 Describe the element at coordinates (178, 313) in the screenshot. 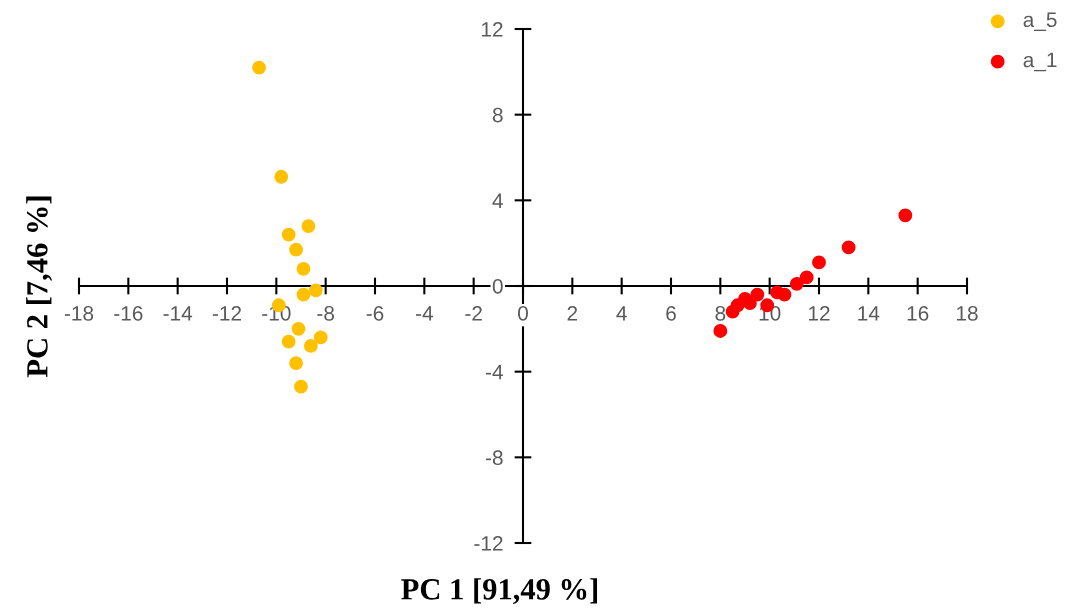

I see `x-tick-label: -14` at that location.